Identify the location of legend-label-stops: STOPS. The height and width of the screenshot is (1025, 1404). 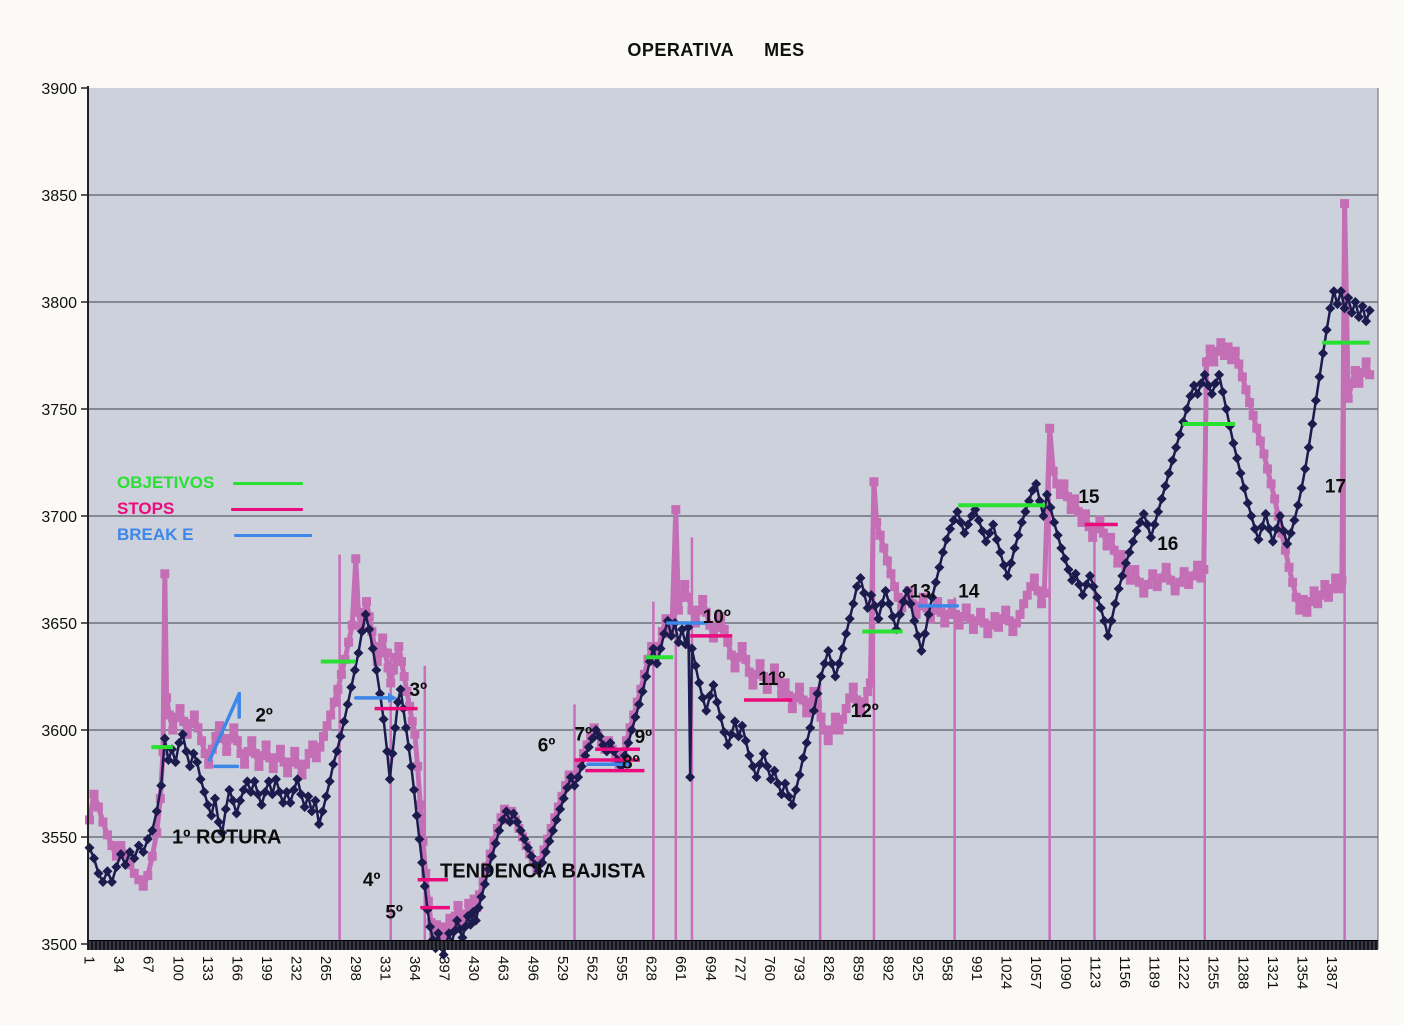
(146, 508).